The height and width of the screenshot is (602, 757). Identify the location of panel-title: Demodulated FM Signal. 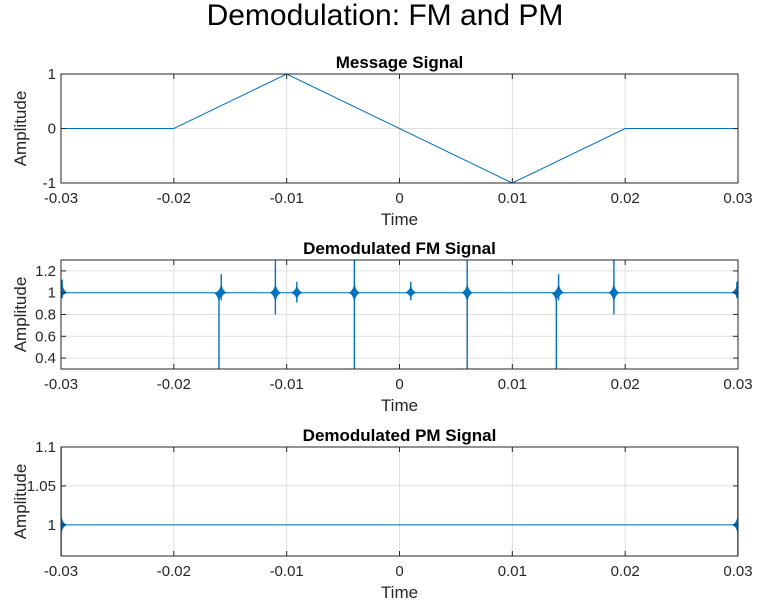
(399, 248).